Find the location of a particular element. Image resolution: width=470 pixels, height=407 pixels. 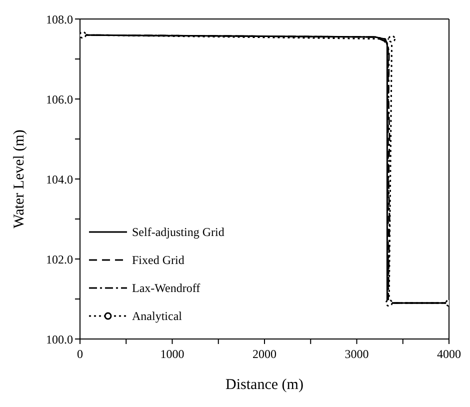

y-axis-title: Water Level (m) is located at coordinates (19, 179).